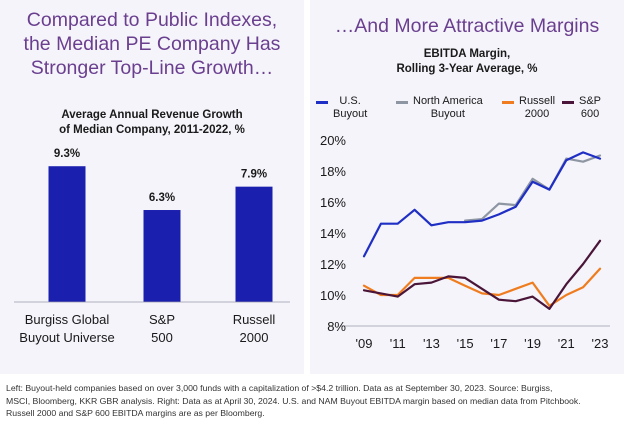  What do you see at coordinates (254, 337) in the screenshot?
I see `bar-category-label: 2000` at bounding box center [254, 337].